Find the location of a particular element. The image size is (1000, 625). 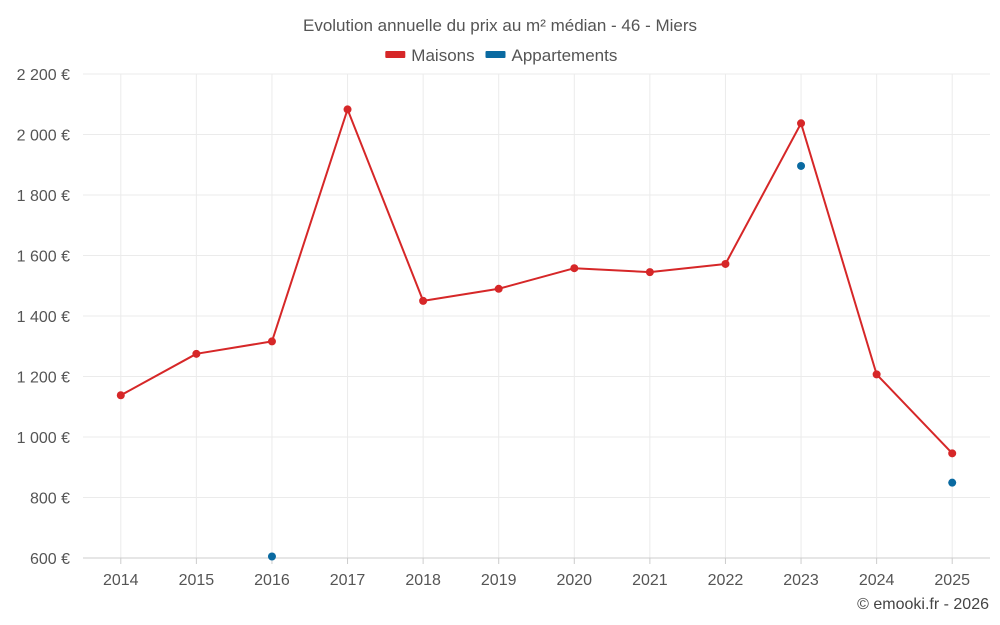

x-tick-label: 2019 is located at coordinates (499, 580).